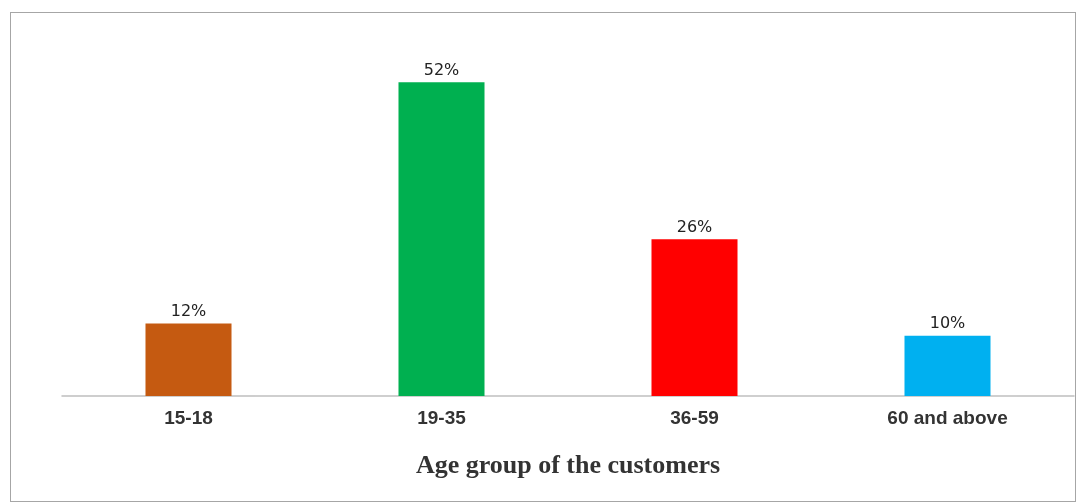 This screenshot has height=504, width=1078. Describe the element at coordinates (947, 323) in the screenshot. I see `data-label: 10%` at that location.